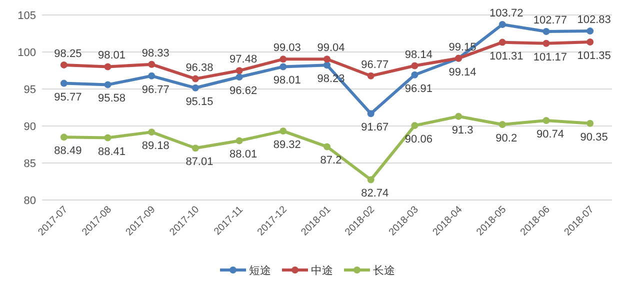  What do you see at coordinates (244, 154) in the screenshot?
I see `data-label: 88.01` at bounding box center [244, 154].